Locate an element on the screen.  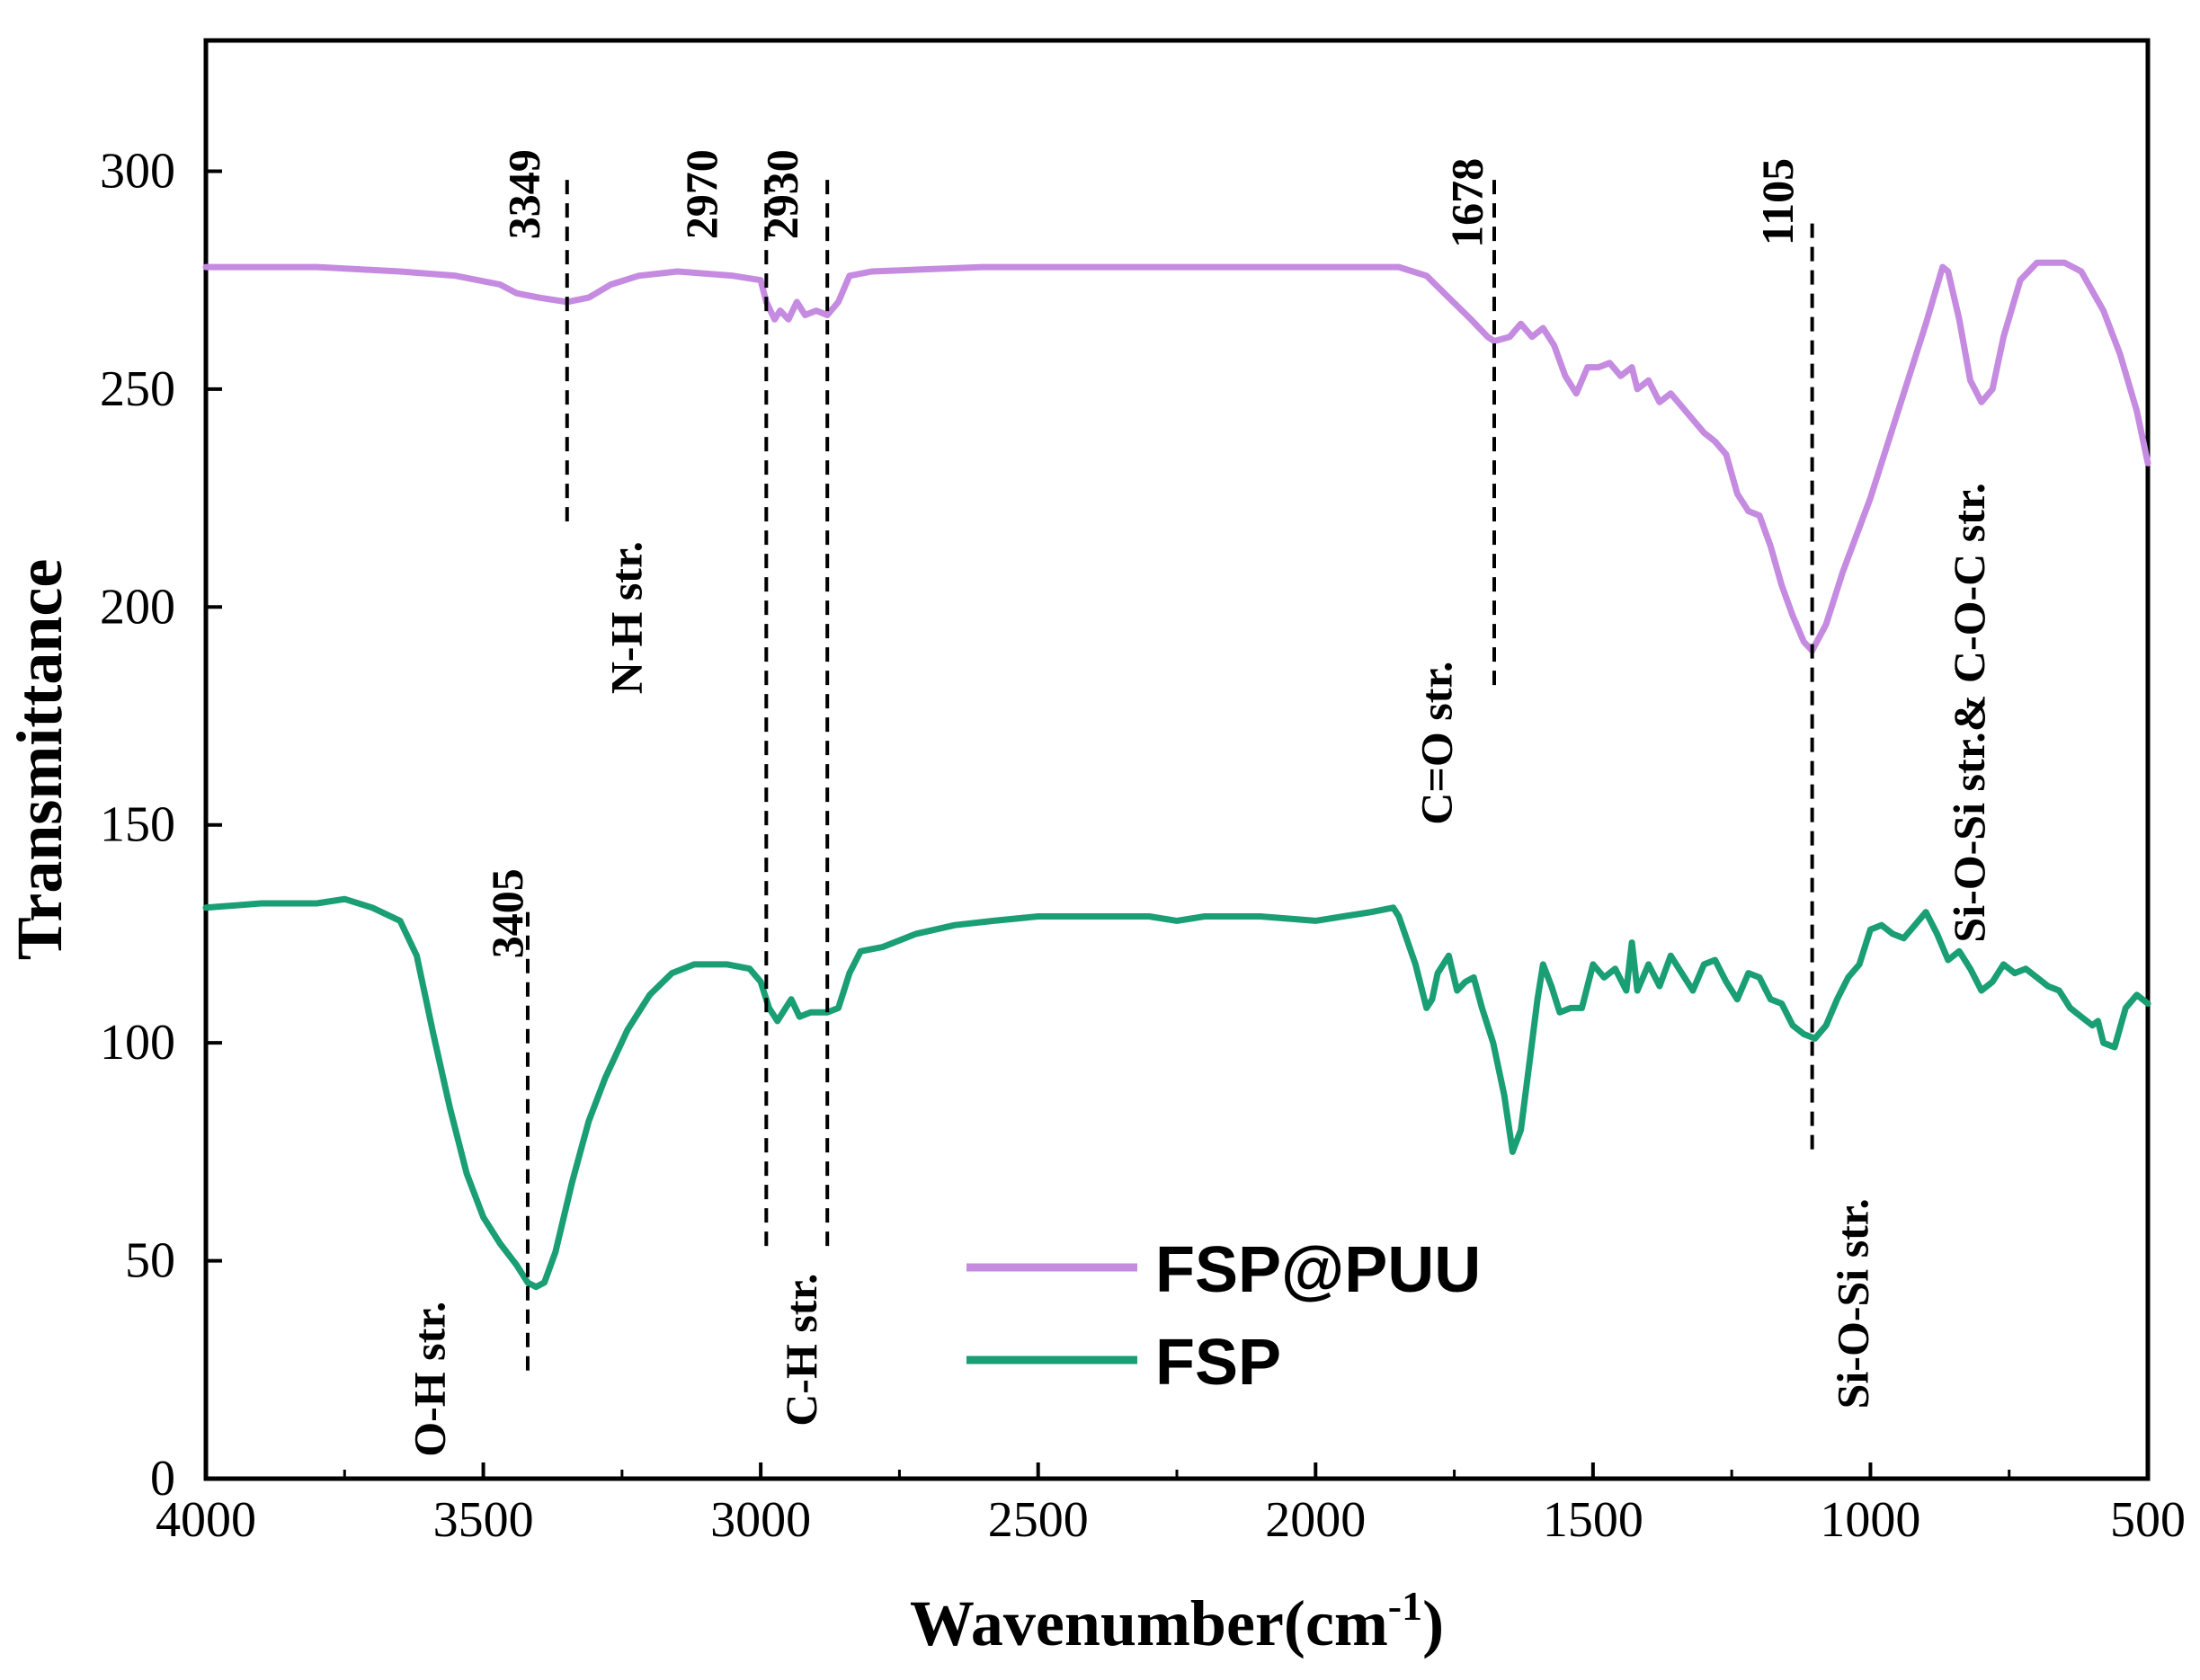
x-axis-title: Wavenumber(cm-1) is located at coordinates (1177, 1621).